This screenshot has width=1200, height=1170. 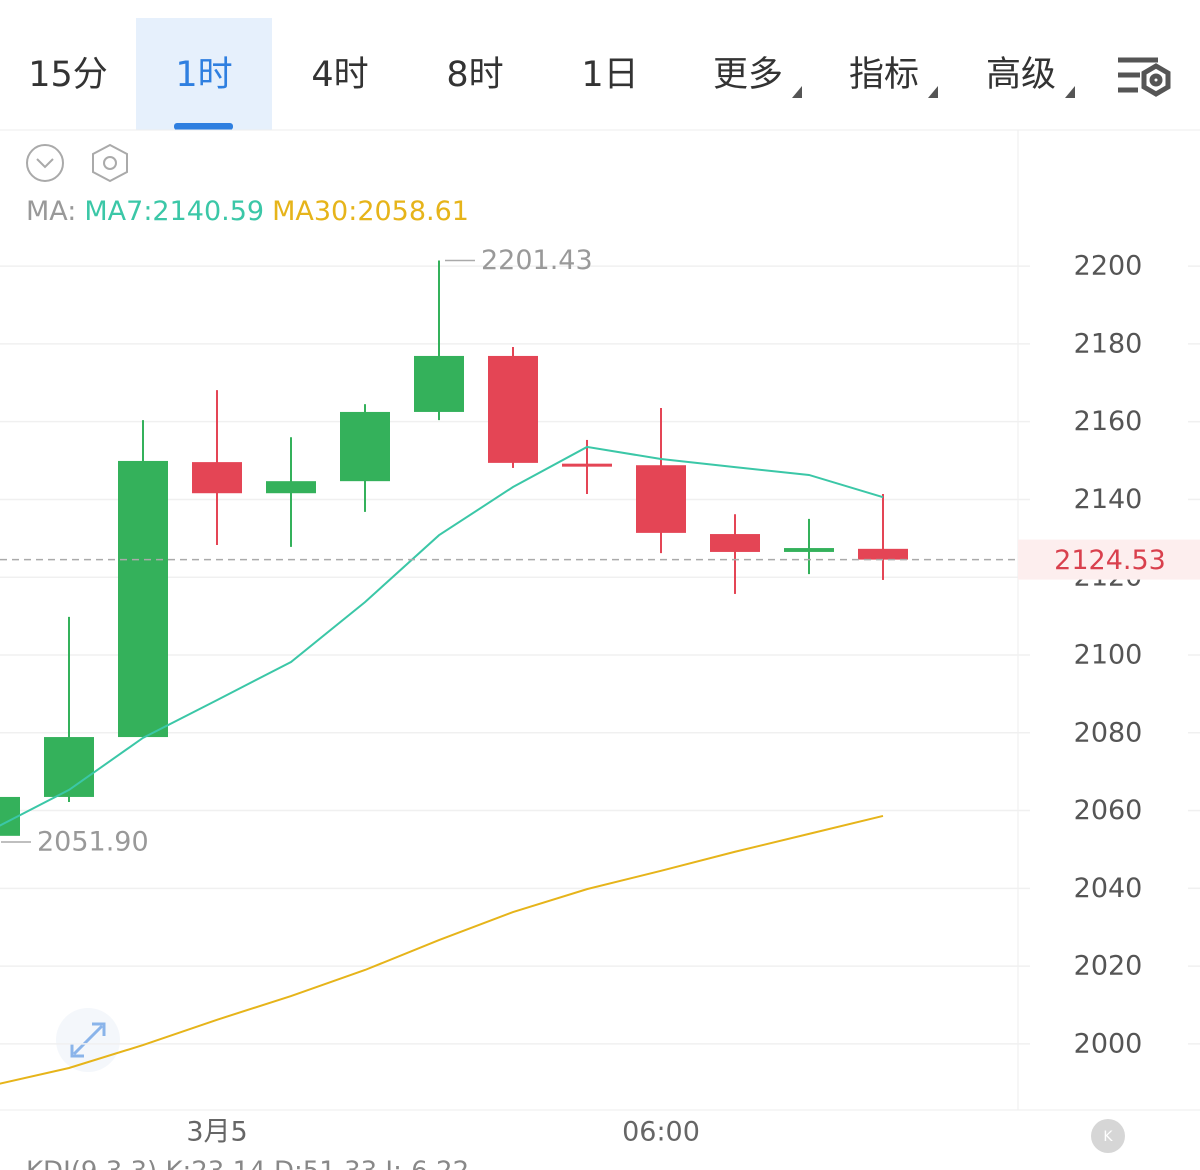 I want to click on tab: 8时, so click(x=474, y=75).